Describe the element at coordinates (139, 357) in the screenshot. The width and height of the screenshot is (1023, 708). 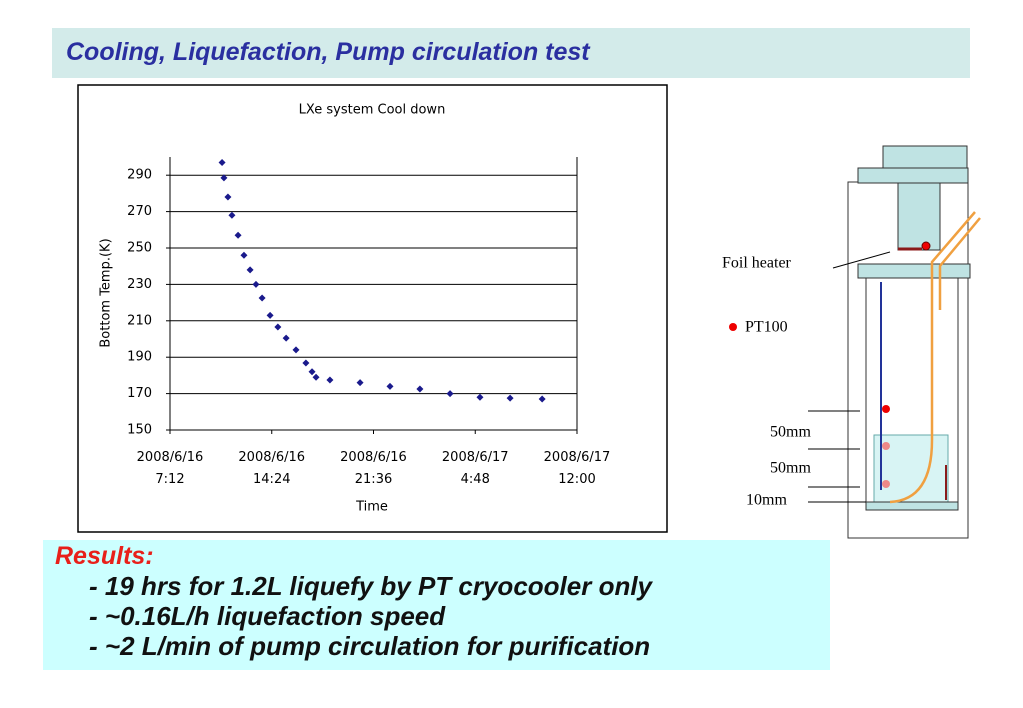
I see `y-tick-label: 190` at that location.